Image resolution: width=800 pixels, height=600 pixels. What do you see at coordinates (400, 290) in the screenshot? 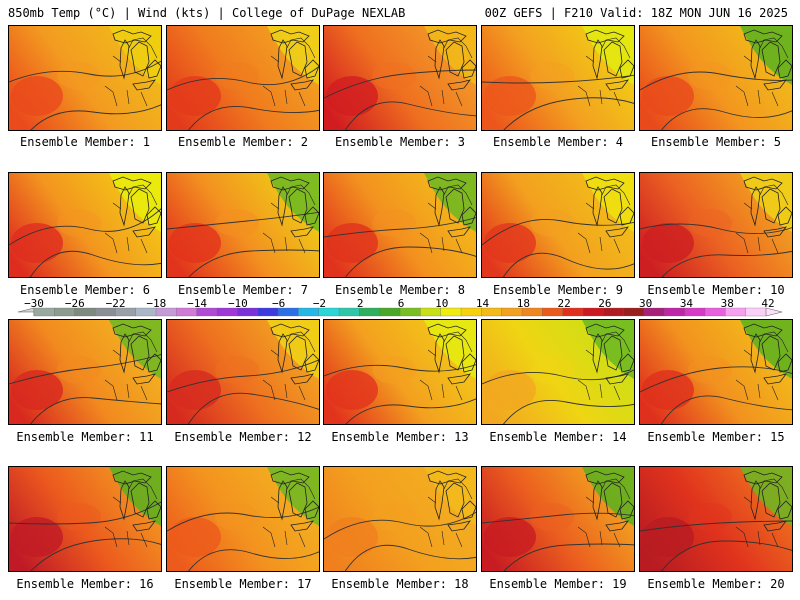
I see `ensemble-member-label: Ensemble Member: 8` at bounding box center [400, 290].